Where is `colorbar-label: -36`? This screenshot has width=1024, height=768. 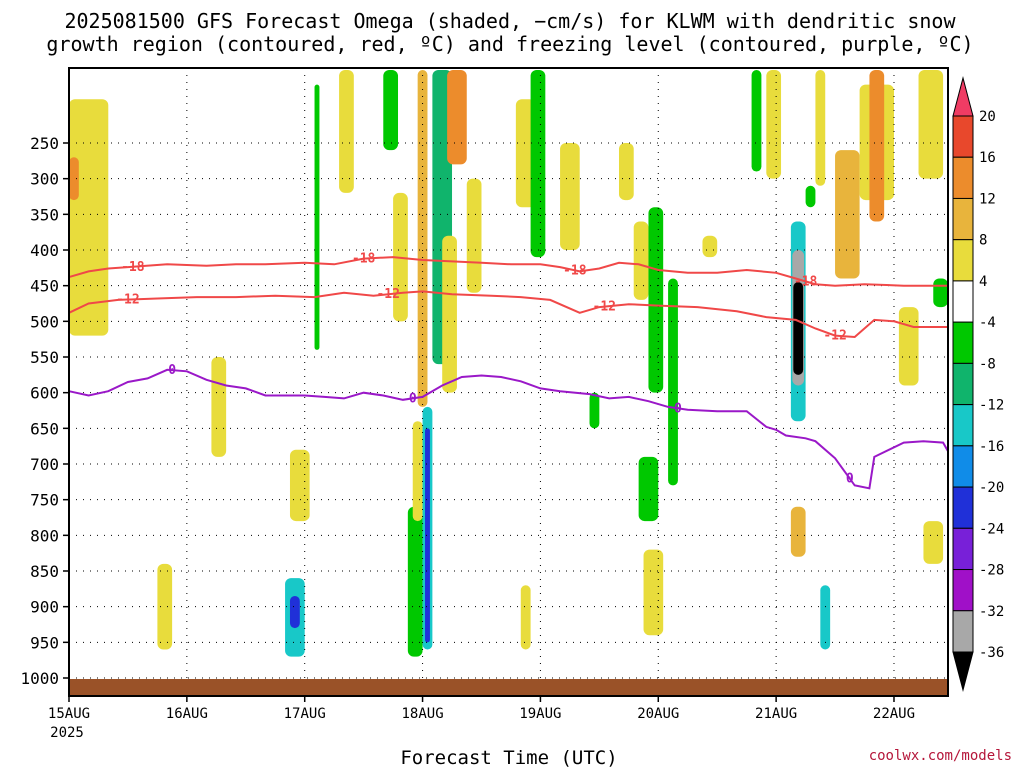
colorbar-label: -36 is located at coordinates (991, 653).